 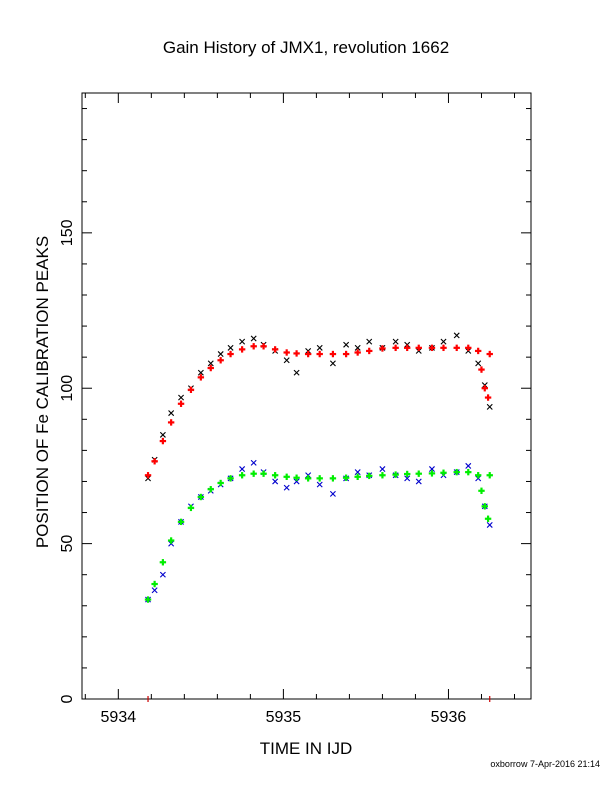 I want to click on chart-title: Gain History of JMX1, revolution 1662, so click(x=306, y=47).